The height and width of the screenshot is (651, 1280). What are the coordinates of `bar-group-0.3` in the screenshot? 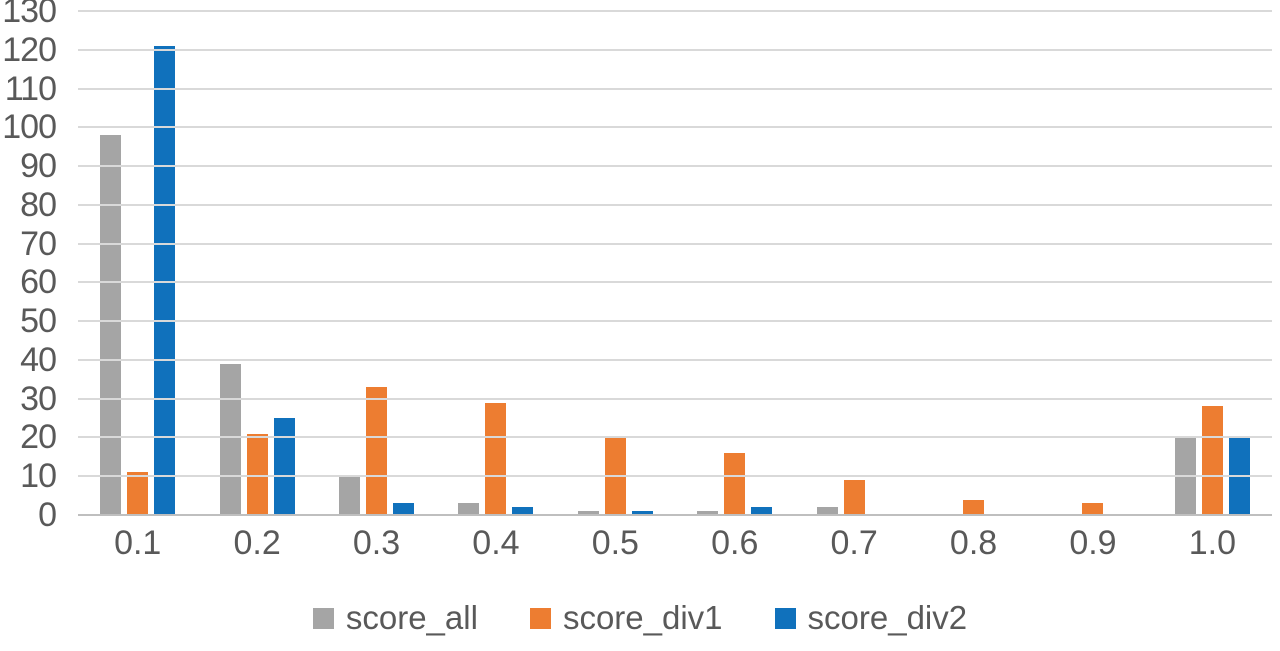 It's located at (376, 263).